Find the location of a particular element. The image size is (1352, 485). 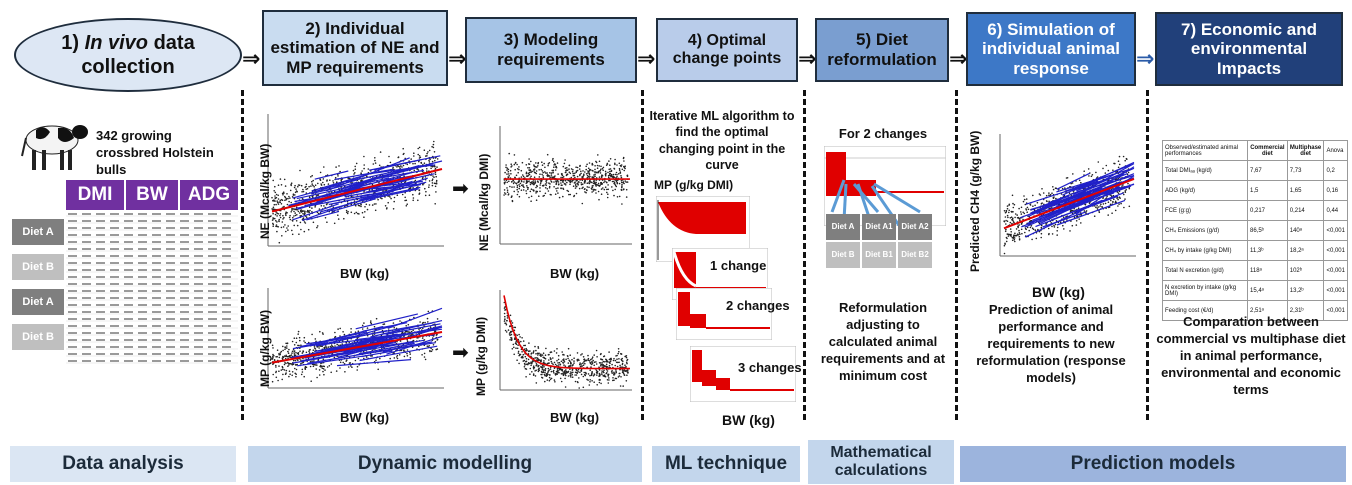

table-cell: 0,44 is located at coordinates (1335, 210).